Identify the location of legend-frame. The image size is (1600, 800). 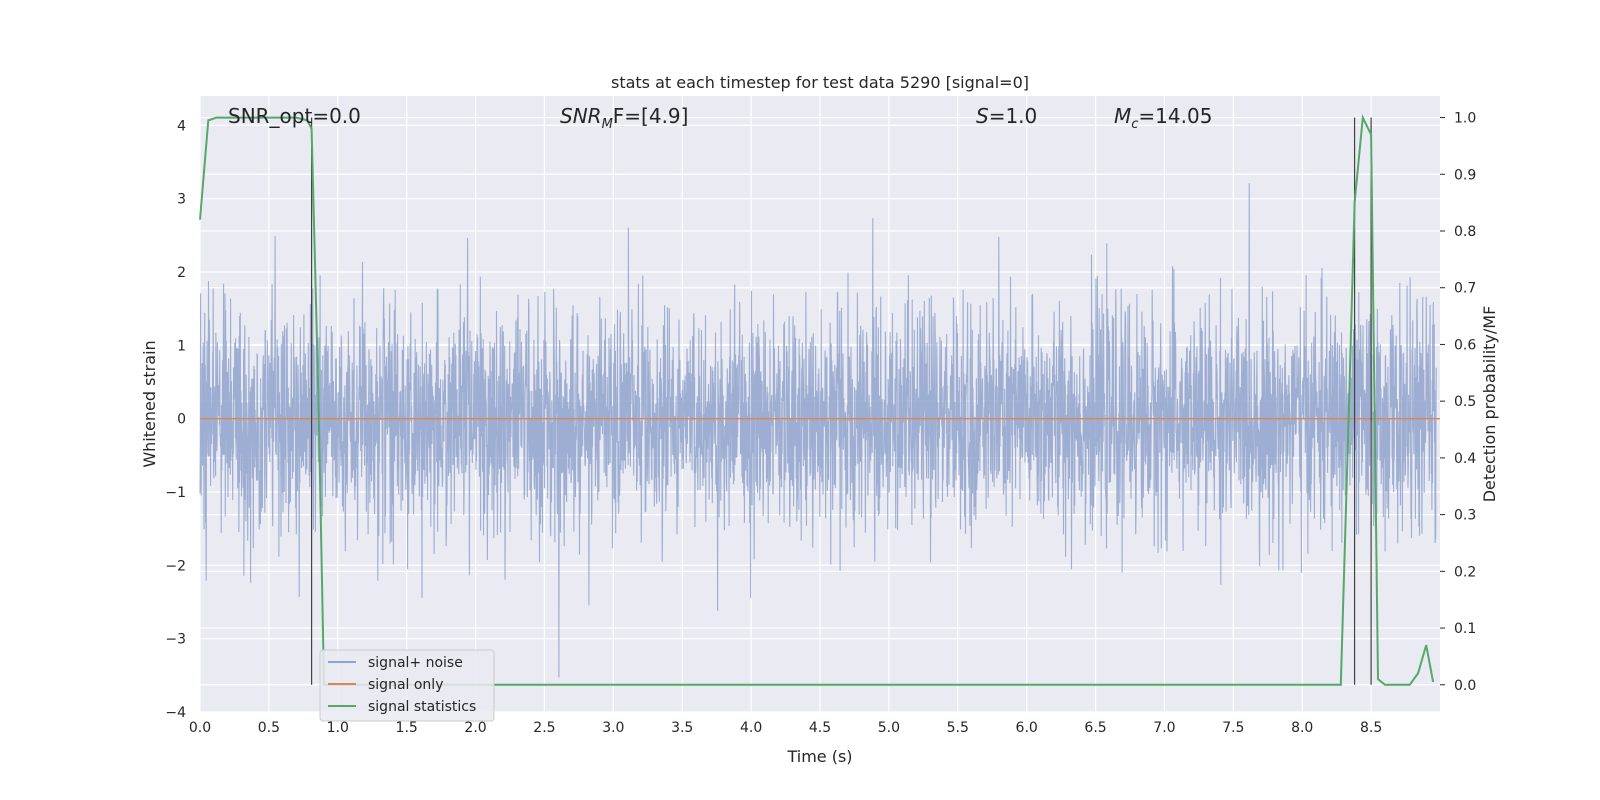
(407, 685).